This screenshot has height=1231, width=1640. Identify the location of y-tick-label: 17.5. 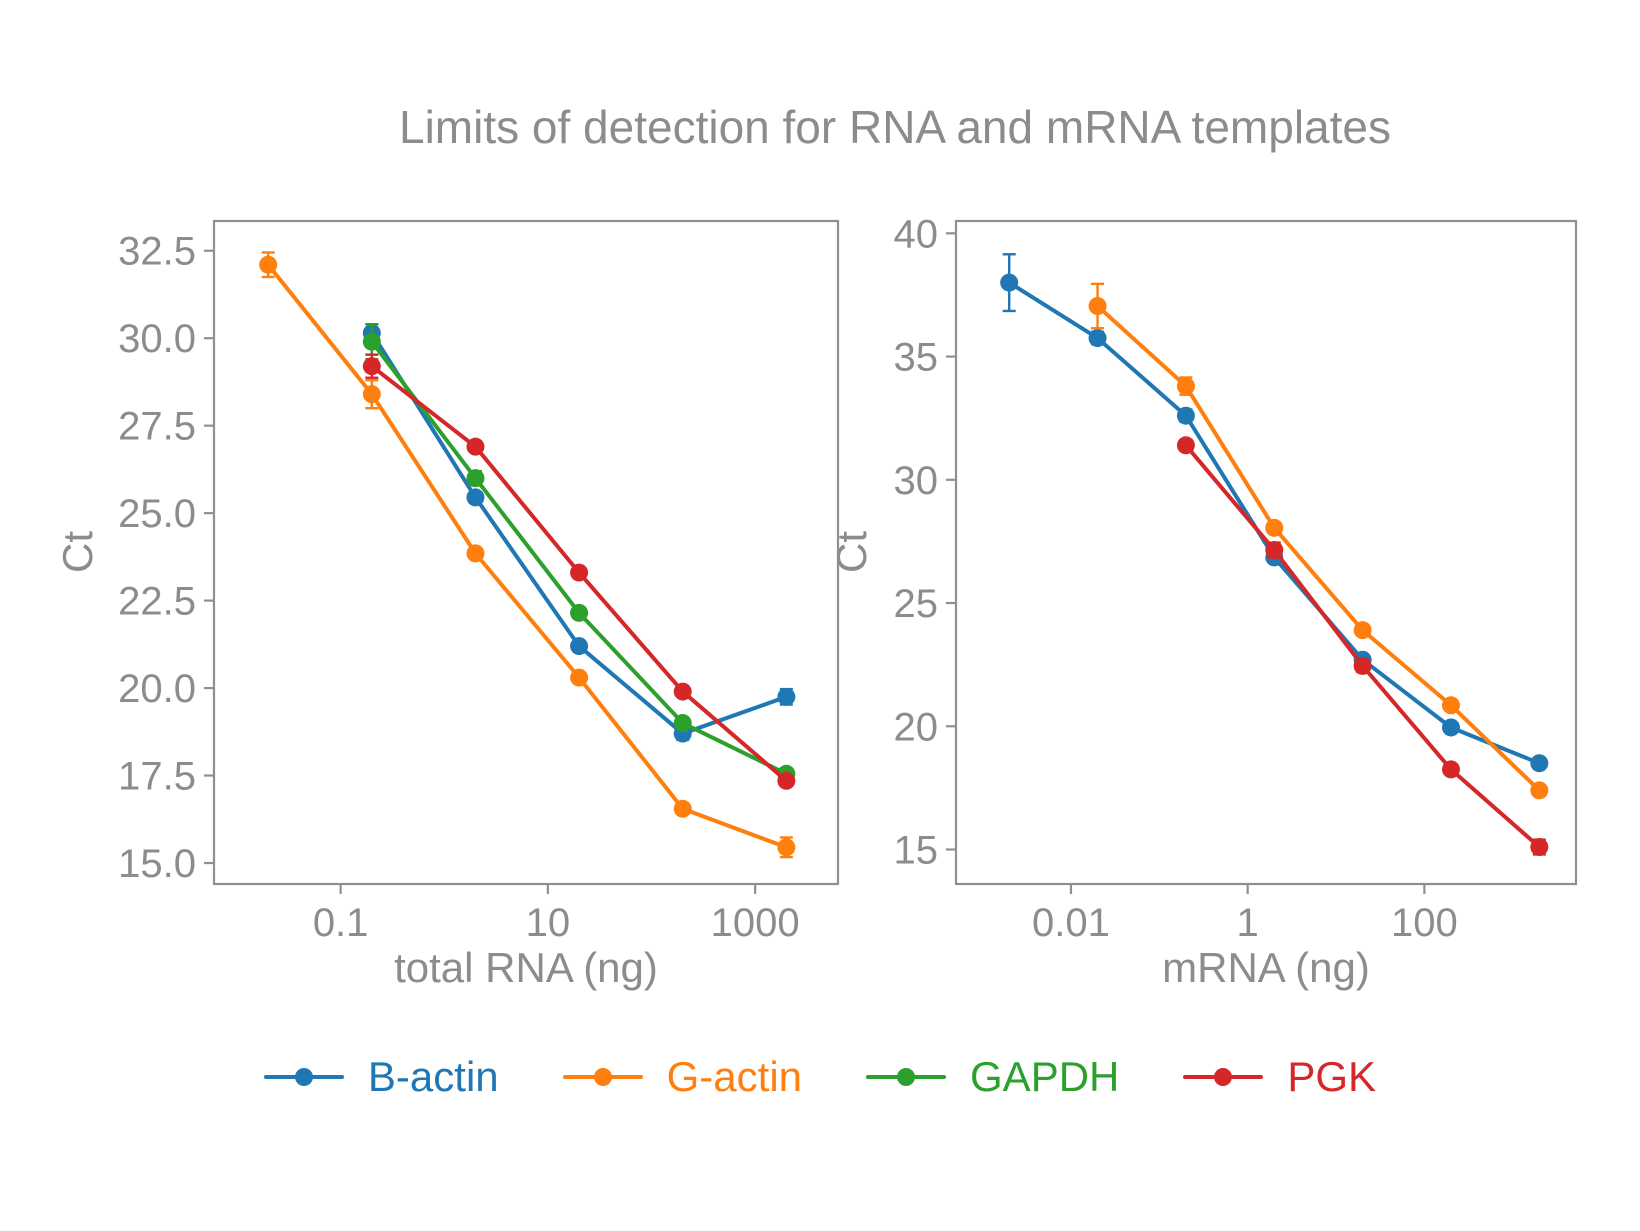
(157, 777).